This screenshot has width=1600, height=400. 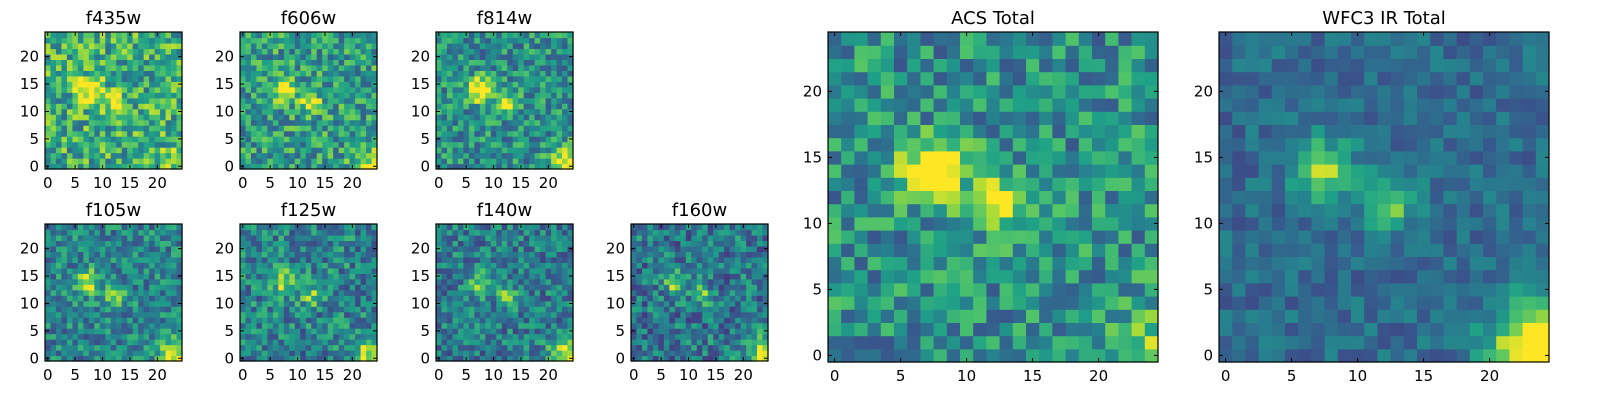 I want to click on x-tick-label: 15, so click(x=129, y=375).